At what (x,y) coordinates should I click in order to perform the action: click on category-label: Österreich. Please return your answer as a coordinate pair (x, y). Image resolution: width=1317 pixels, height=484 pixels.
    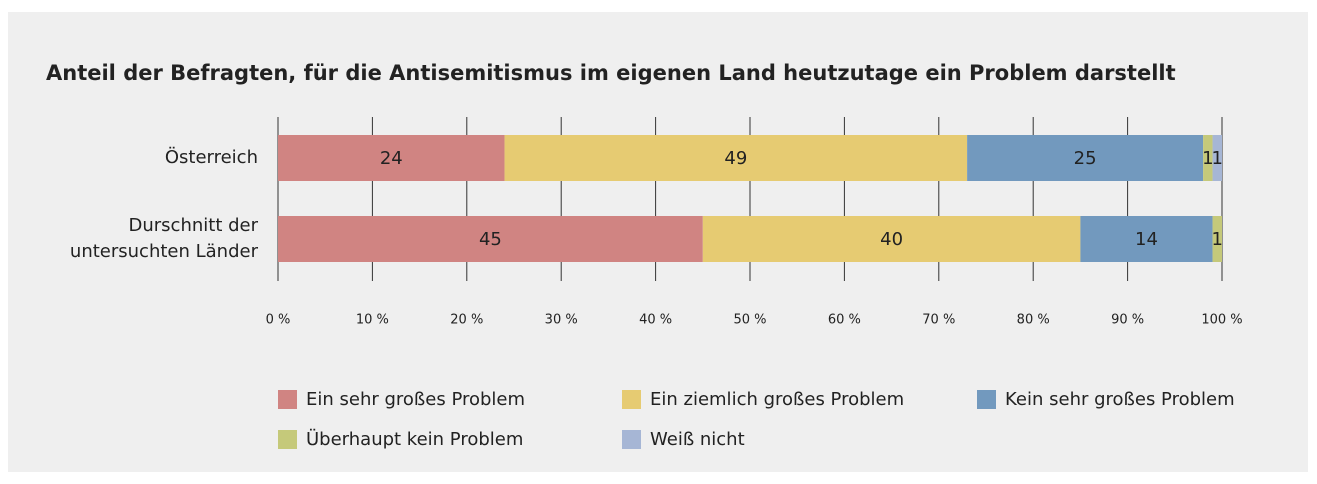
    Looking at the image, I should click on (211, 157).